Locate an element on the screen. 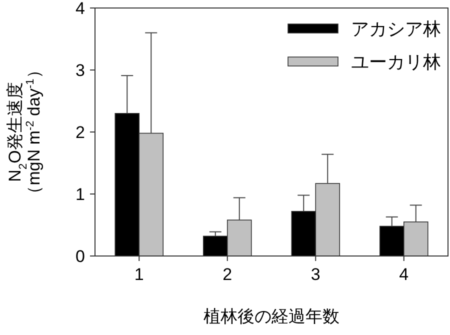 The image size is (450, 335). legend-label: ユーカリ林 is located at coordinates (396, 62).